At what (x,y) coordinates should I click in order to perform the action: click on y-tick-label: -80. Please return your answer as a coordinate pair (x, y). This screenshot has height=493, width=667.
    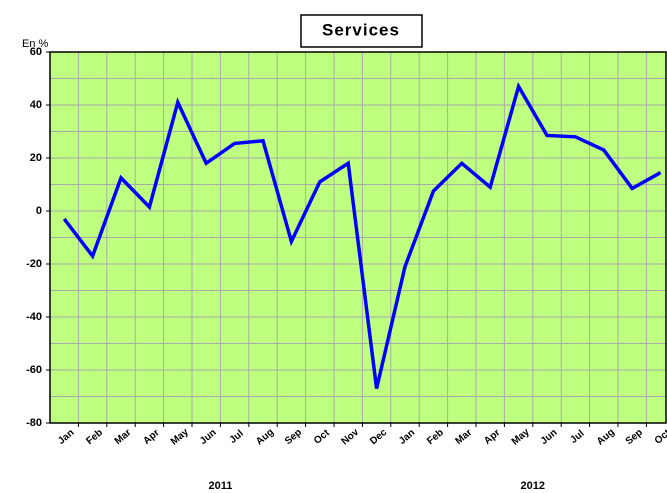
    Looking at the image, I should click on (34, 423).